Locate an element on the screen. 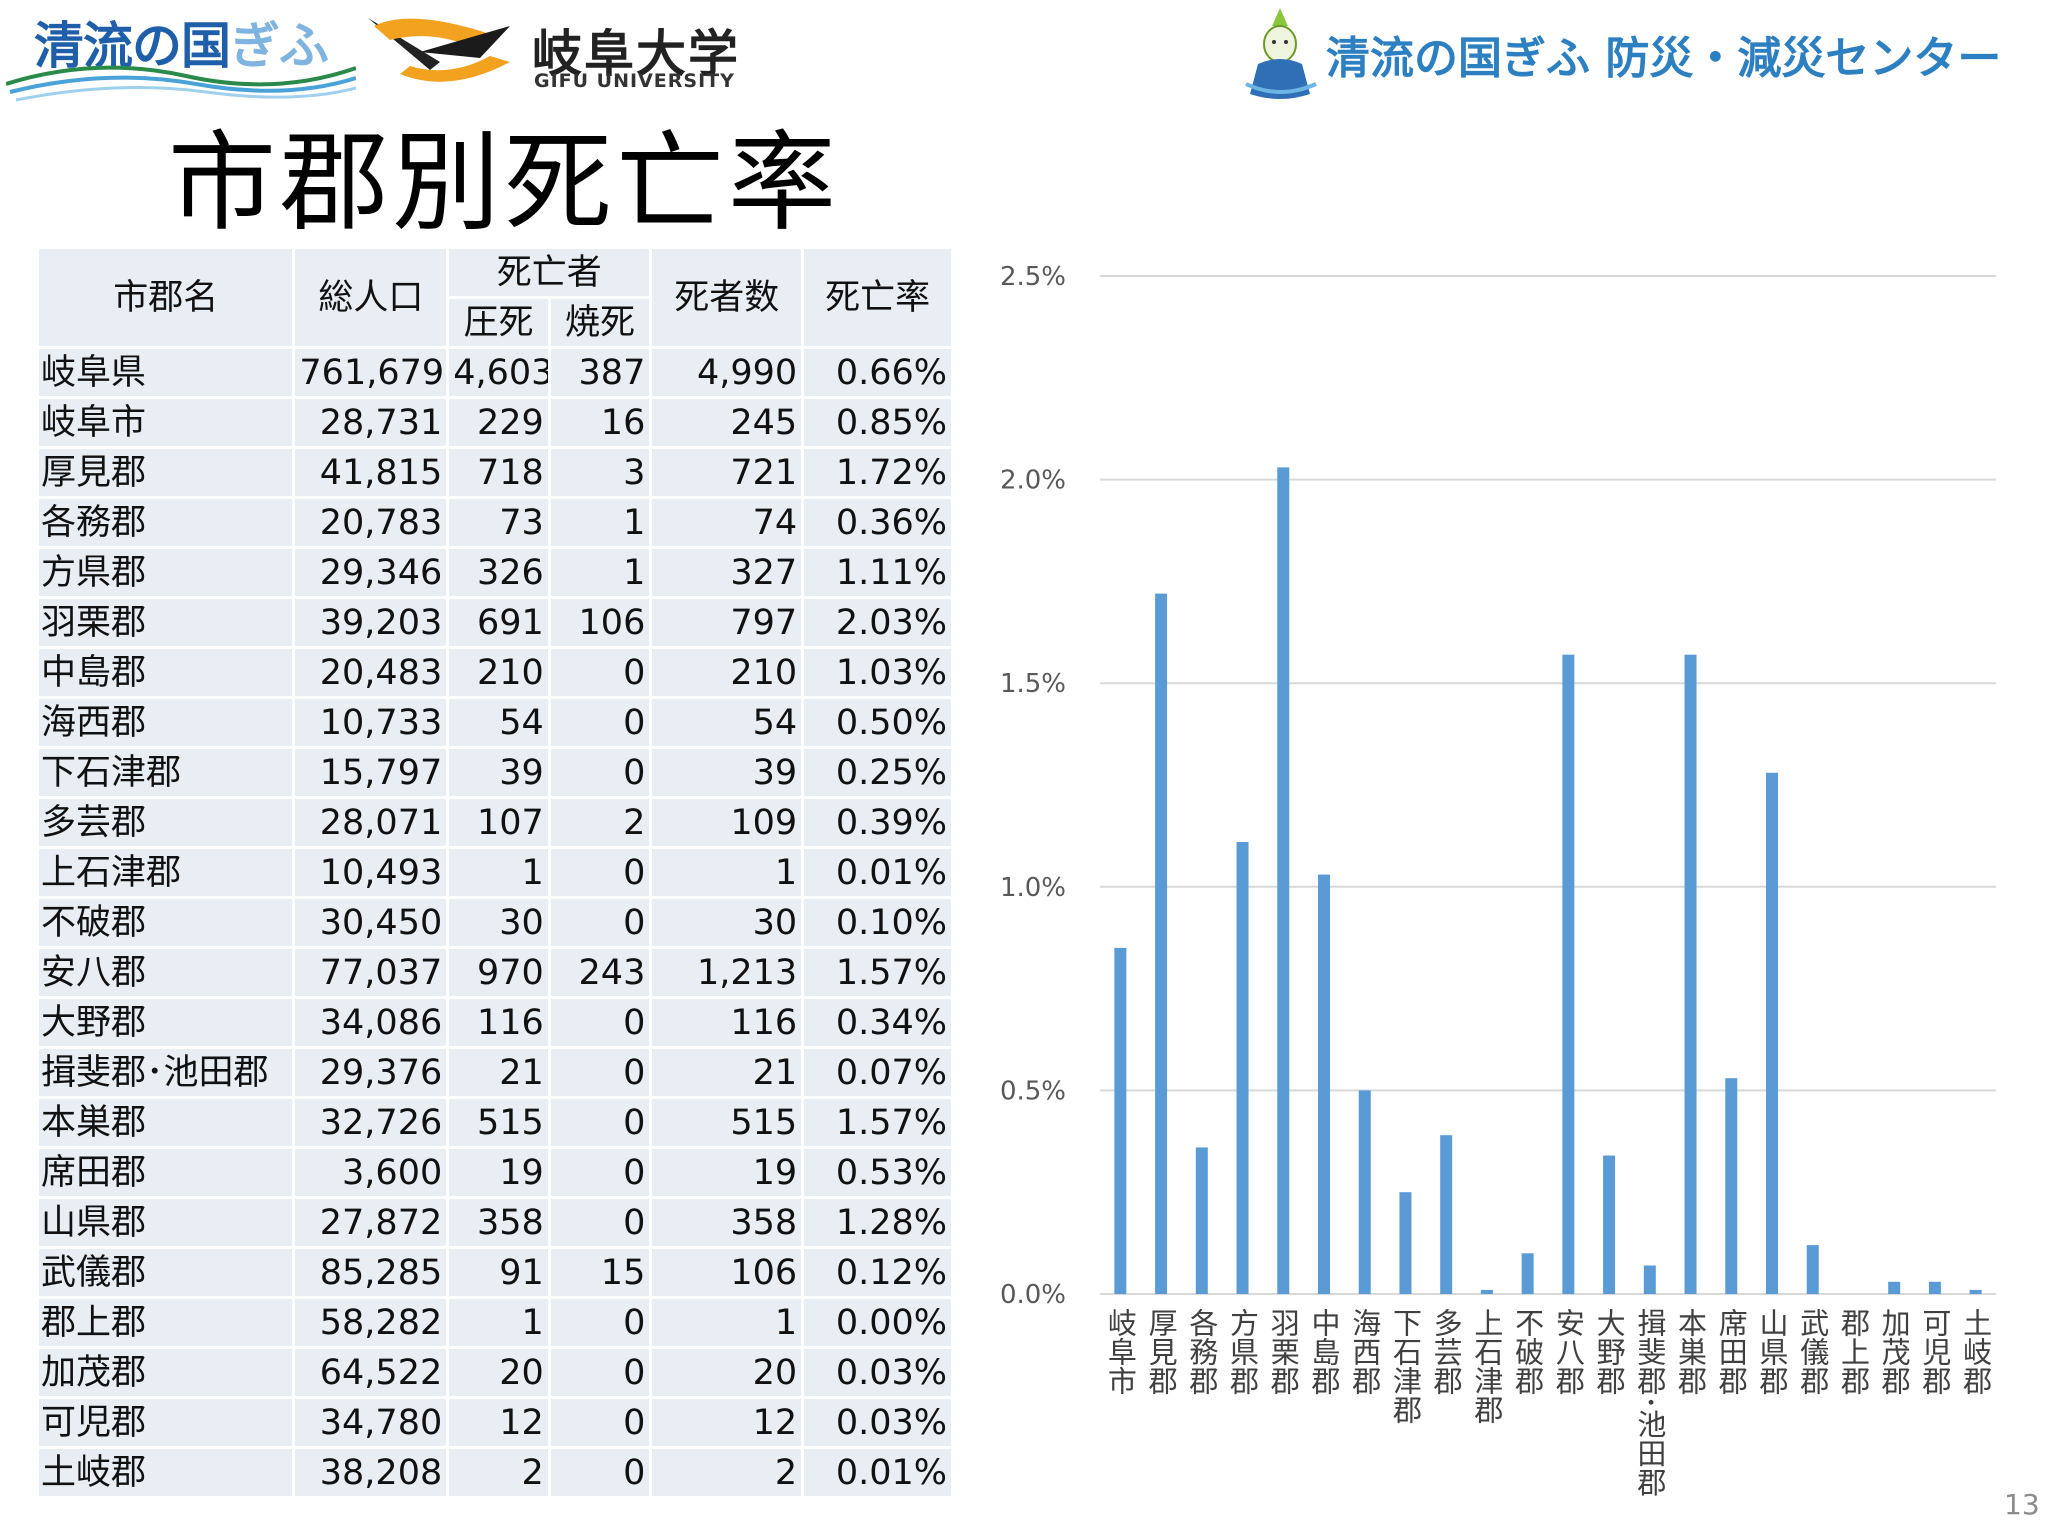 Image resolution: width=2048 pixels, height=1536 pixels. page-number: 13 is located at coordinates (2022, 1504).